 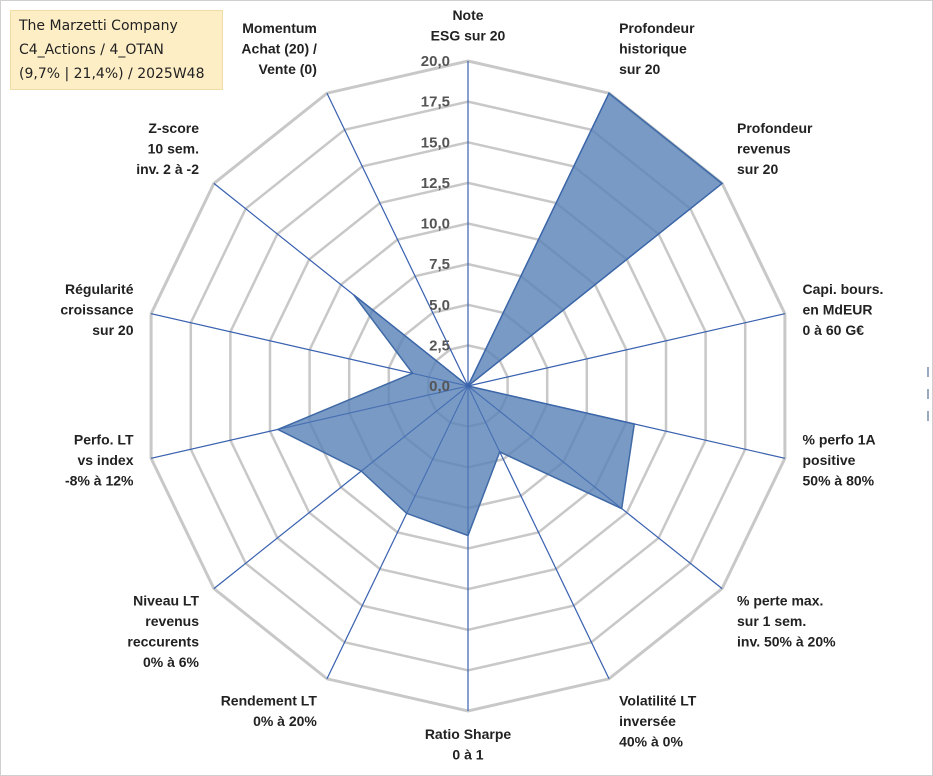 I want to click on axis-label: Profondeur historique sur 20, so click(x=657, y=48).